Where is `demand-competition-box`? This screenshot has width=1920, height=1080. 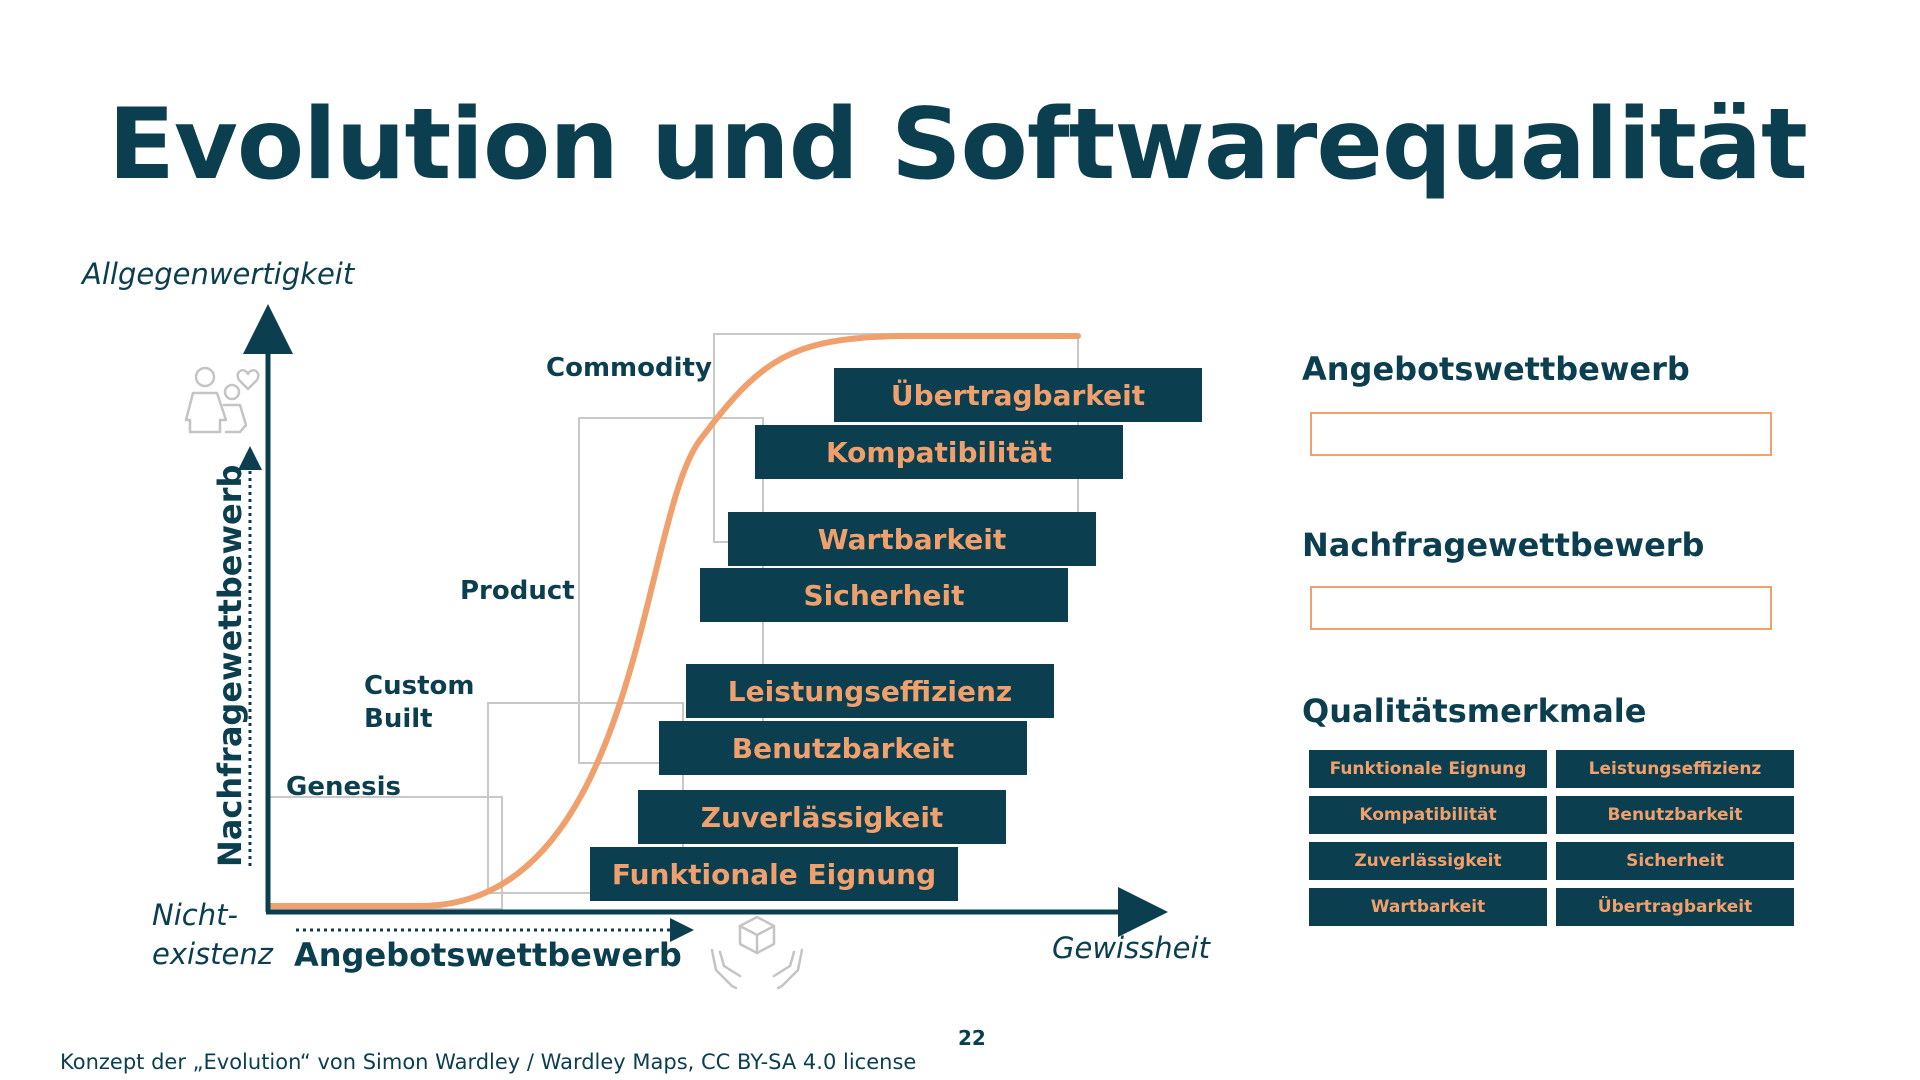 demand-competition-box is located at coordinates (1541, 608).